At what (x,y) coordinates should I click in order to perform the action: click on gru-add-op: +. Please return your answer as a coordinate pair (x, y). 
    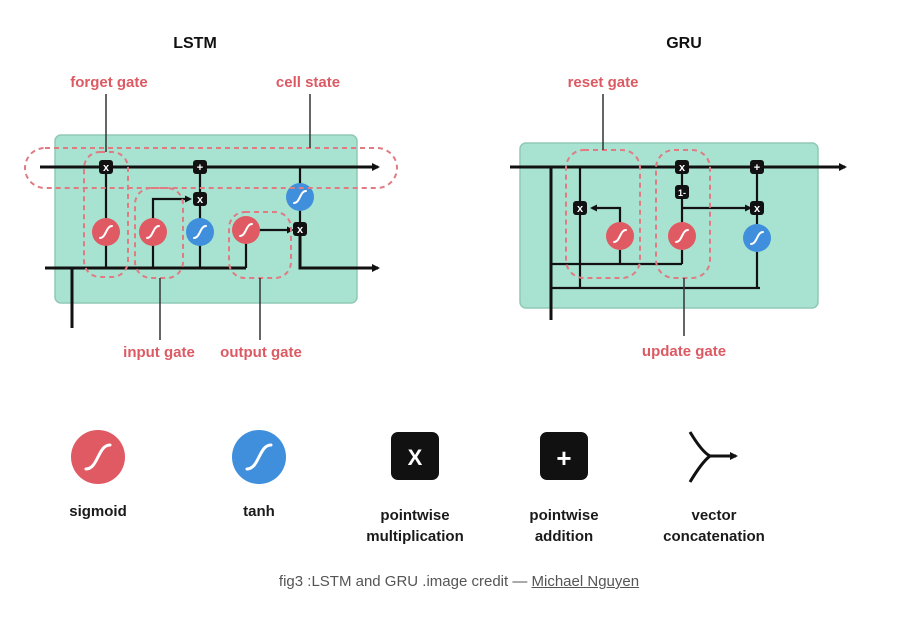
    Looking at the image, I should click on (757, 167).